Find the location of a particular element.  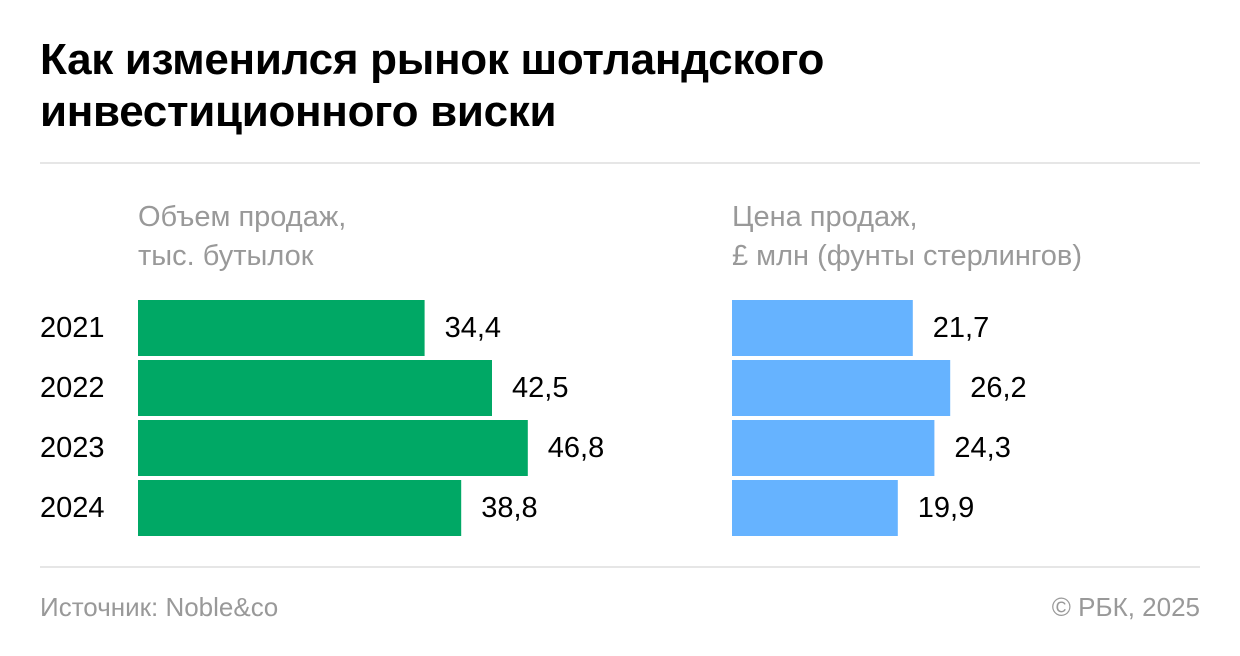

price-value-label-2024: 19,9 is located at coordinates (946, 508).